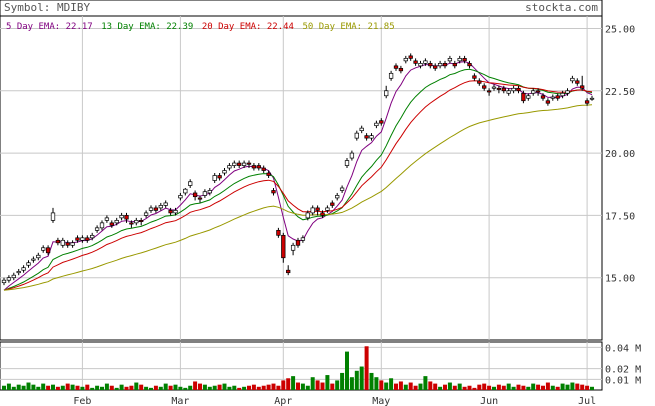 The width and height of the screenshot is (655, 406). Describe the element at coordinates (620, 216) in the screenshot. I see `price-tick-label: 17.50` at that location.